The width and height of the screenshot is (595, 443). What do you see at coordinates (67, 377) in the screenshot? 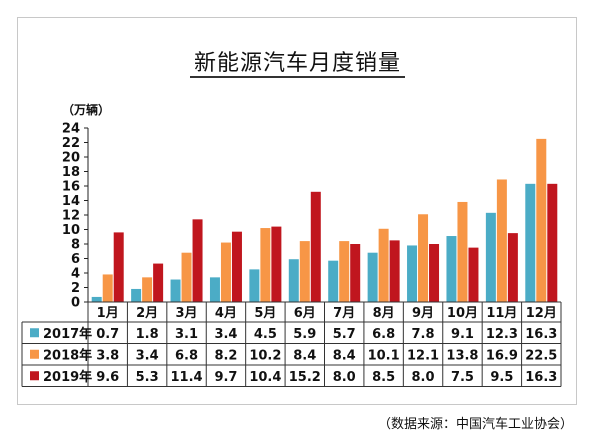
I see `legend-label: 2019年` at bounding box center [67, 377].